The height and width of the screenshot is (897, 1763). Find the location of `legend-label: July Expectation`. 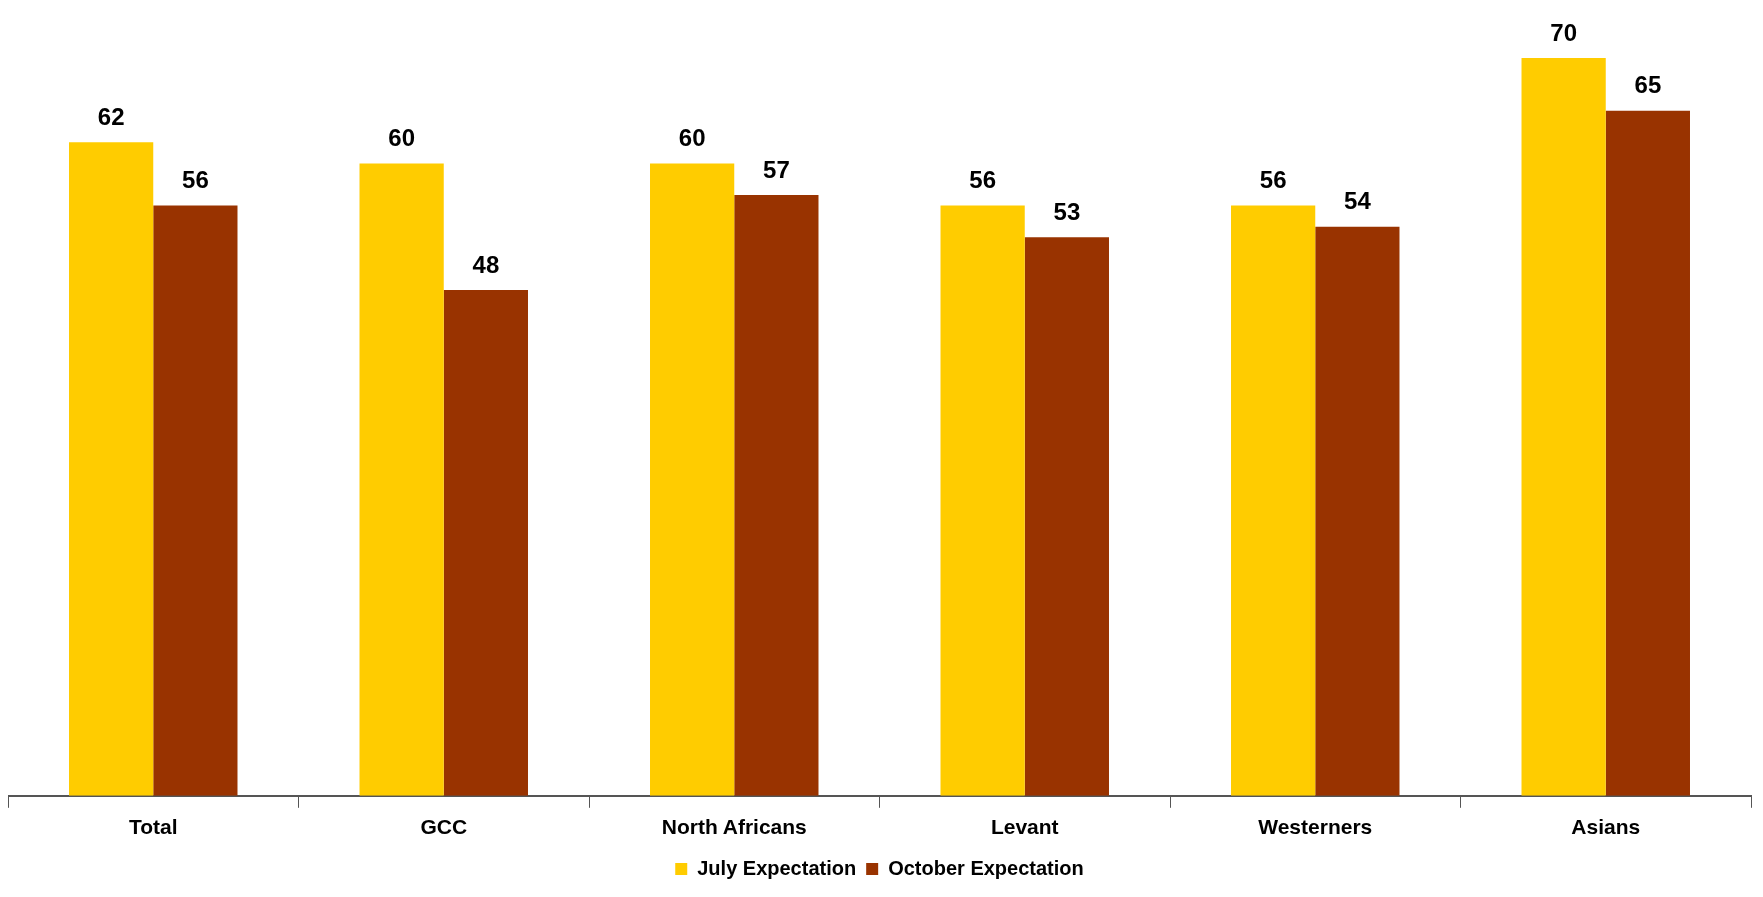

legend-label: July Expectation is located at coordinates (777, 867).